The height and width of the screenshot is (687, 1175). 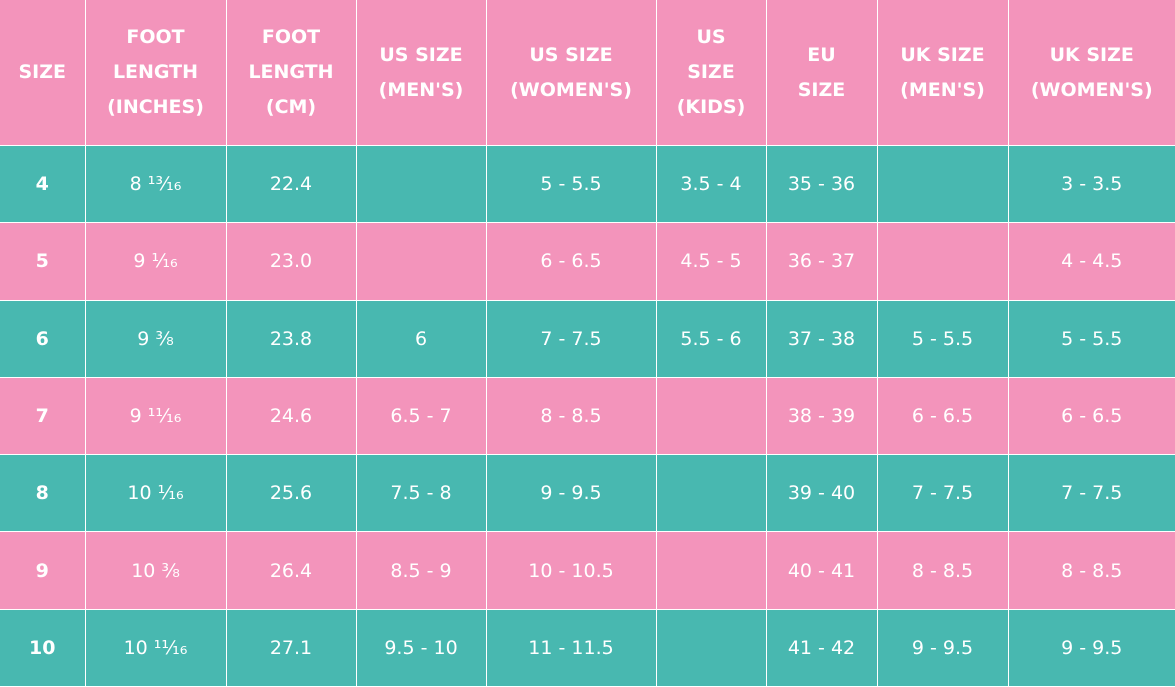 I want to click on table-cell: 4 - 4.5, so click(x=1091, y=261).